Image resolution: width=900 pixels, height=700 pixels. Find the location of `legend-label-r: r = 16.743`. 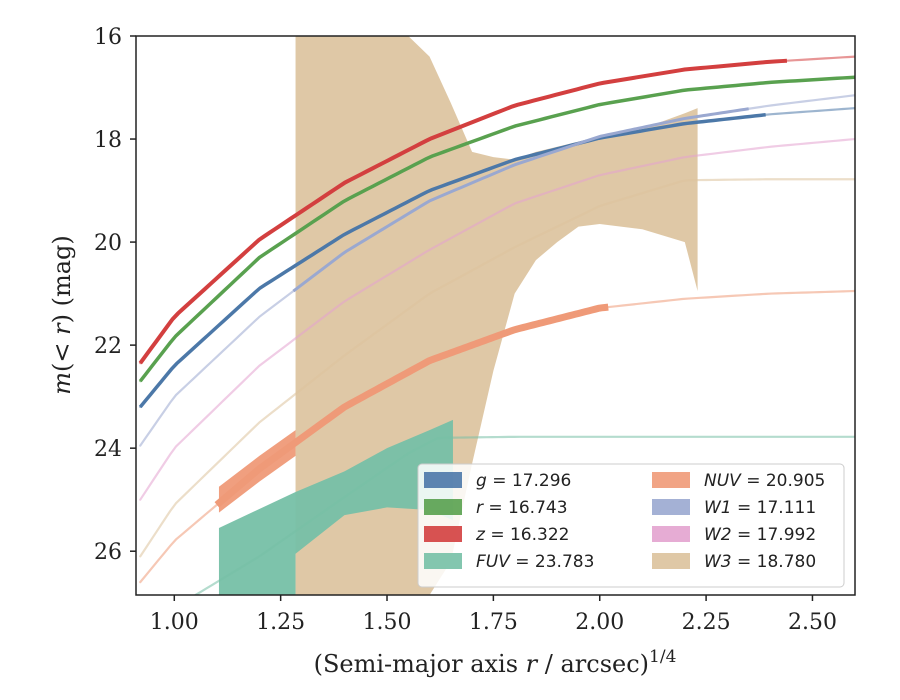

legend-label-r: r = 16.743 is located at coordinates (522, 508).